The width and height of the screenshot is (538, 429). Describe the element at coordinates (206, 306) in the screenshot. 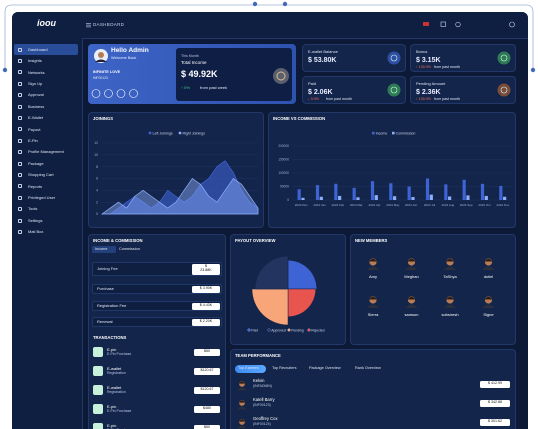

I see `income-row-value: $ 4.43K` at that location.